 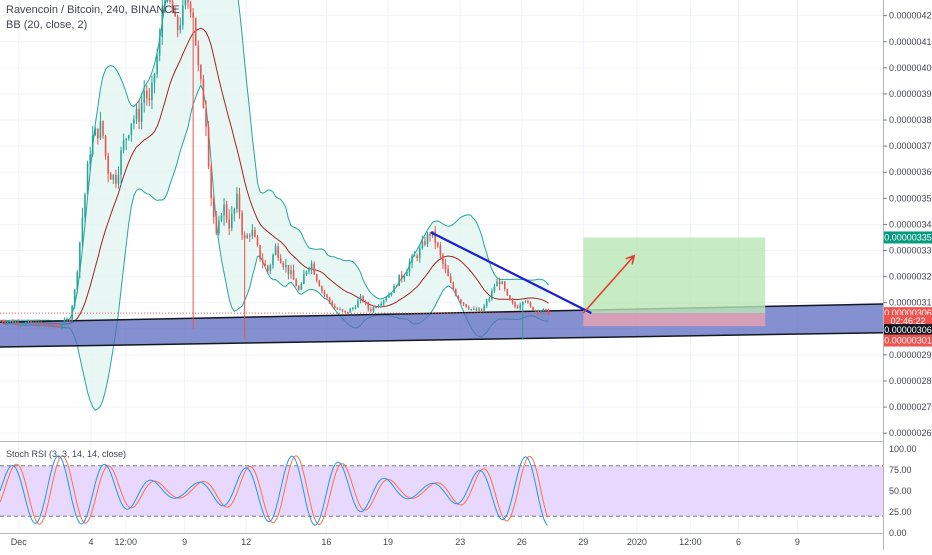 I want to click on price-tick-label: 0.00000290, so click(x=910, y=355).